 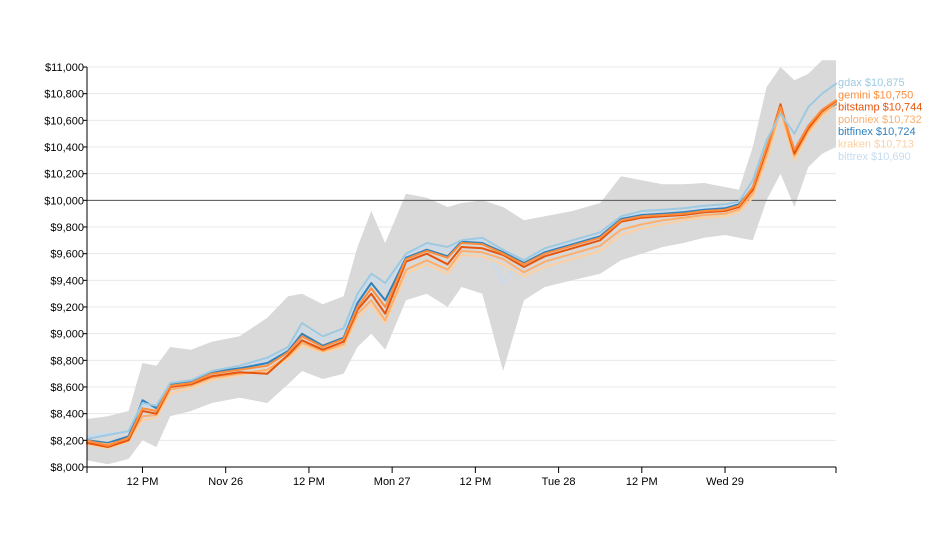 What do you see at coordinates (880, 120) in the screenshot?
I see `legend-label-poloniex: poloniex $10,732` at bounding box center [880, 120].